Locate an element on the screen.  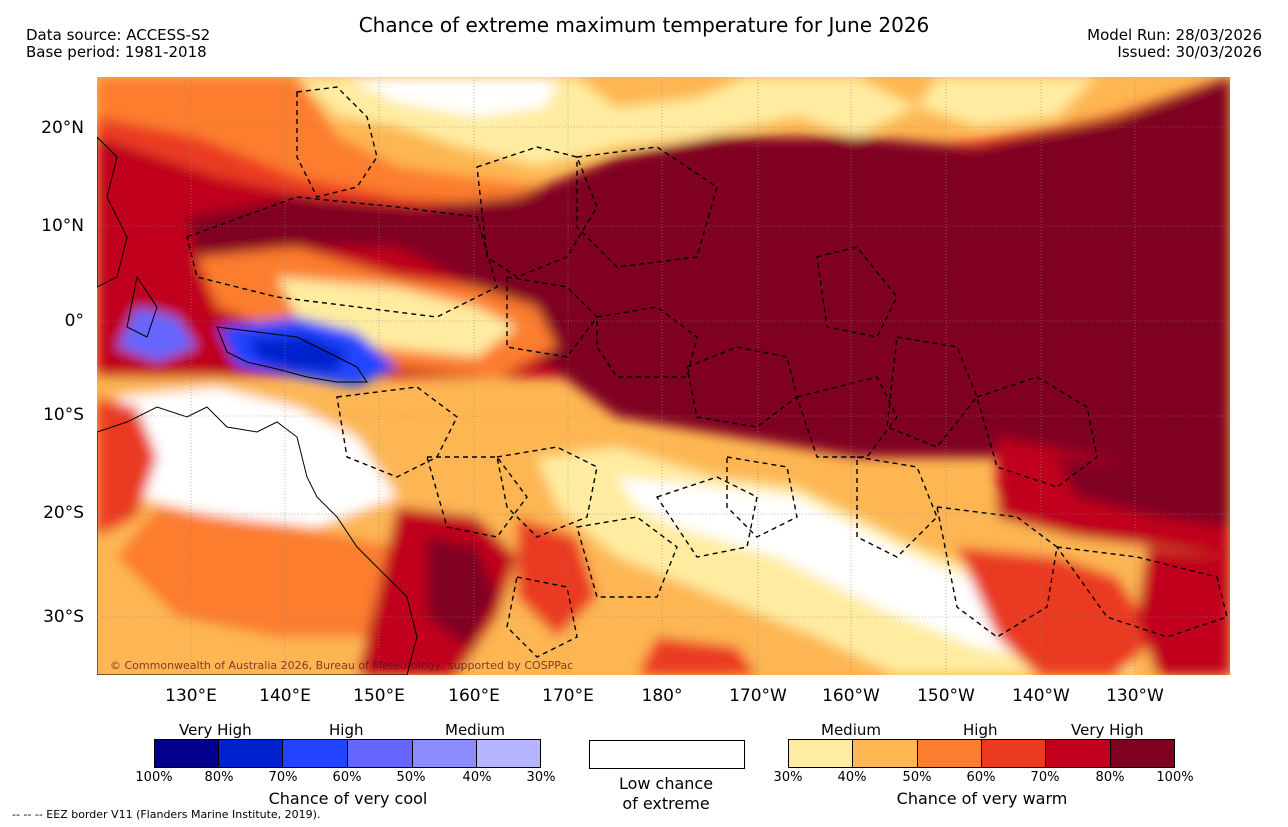
warm-tick-40: 40% is located at coordinates (852, 777).